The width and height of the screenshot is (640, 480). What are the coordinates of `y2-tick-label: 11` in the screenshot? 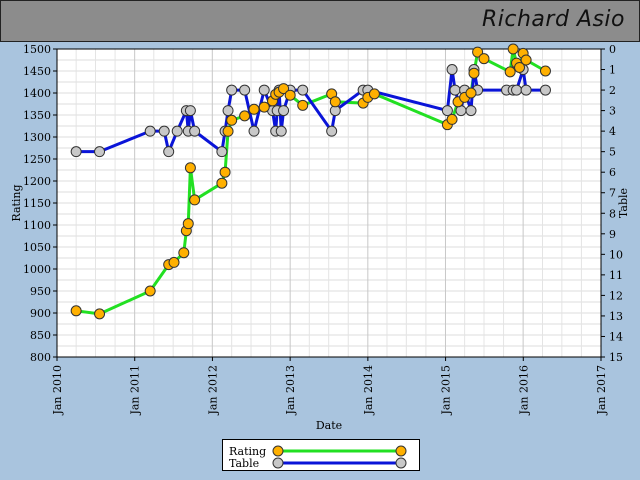 It's located at (616, 275).